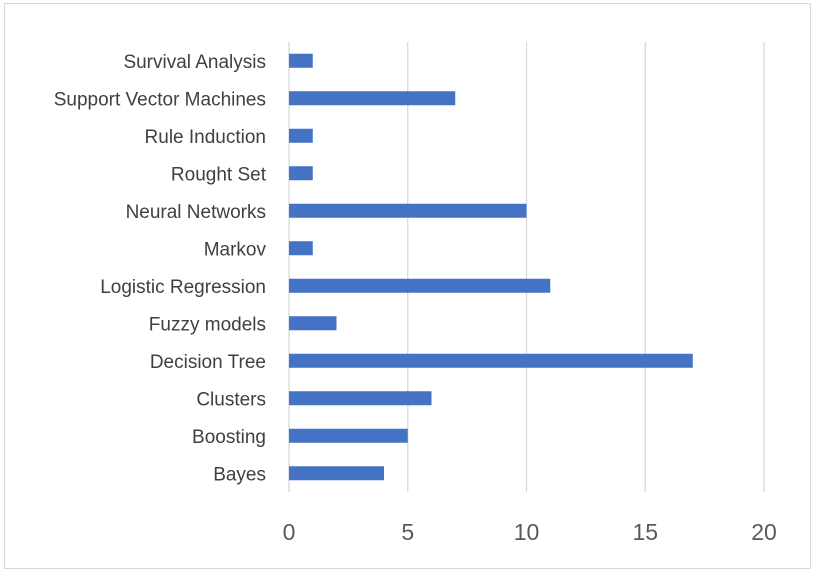 This screenshot has height=572, width=816. What do you see at coordinates (194, 62) in the screenshot?
I see `category-label: Survival Analysis` at bounding box center [194, 62].